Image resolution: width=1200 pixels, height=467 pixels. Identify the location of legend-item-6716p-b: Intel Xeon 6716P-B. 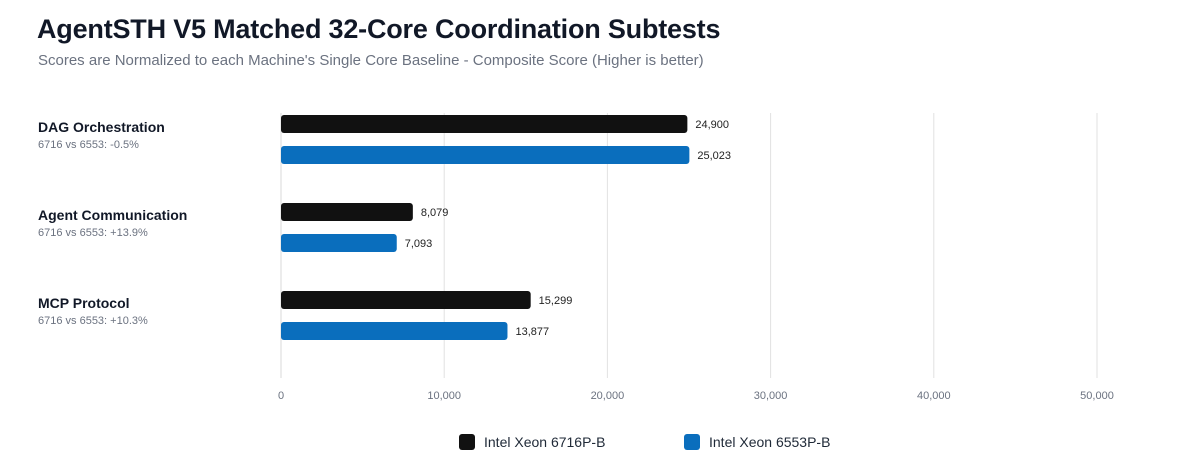
(532, 442).